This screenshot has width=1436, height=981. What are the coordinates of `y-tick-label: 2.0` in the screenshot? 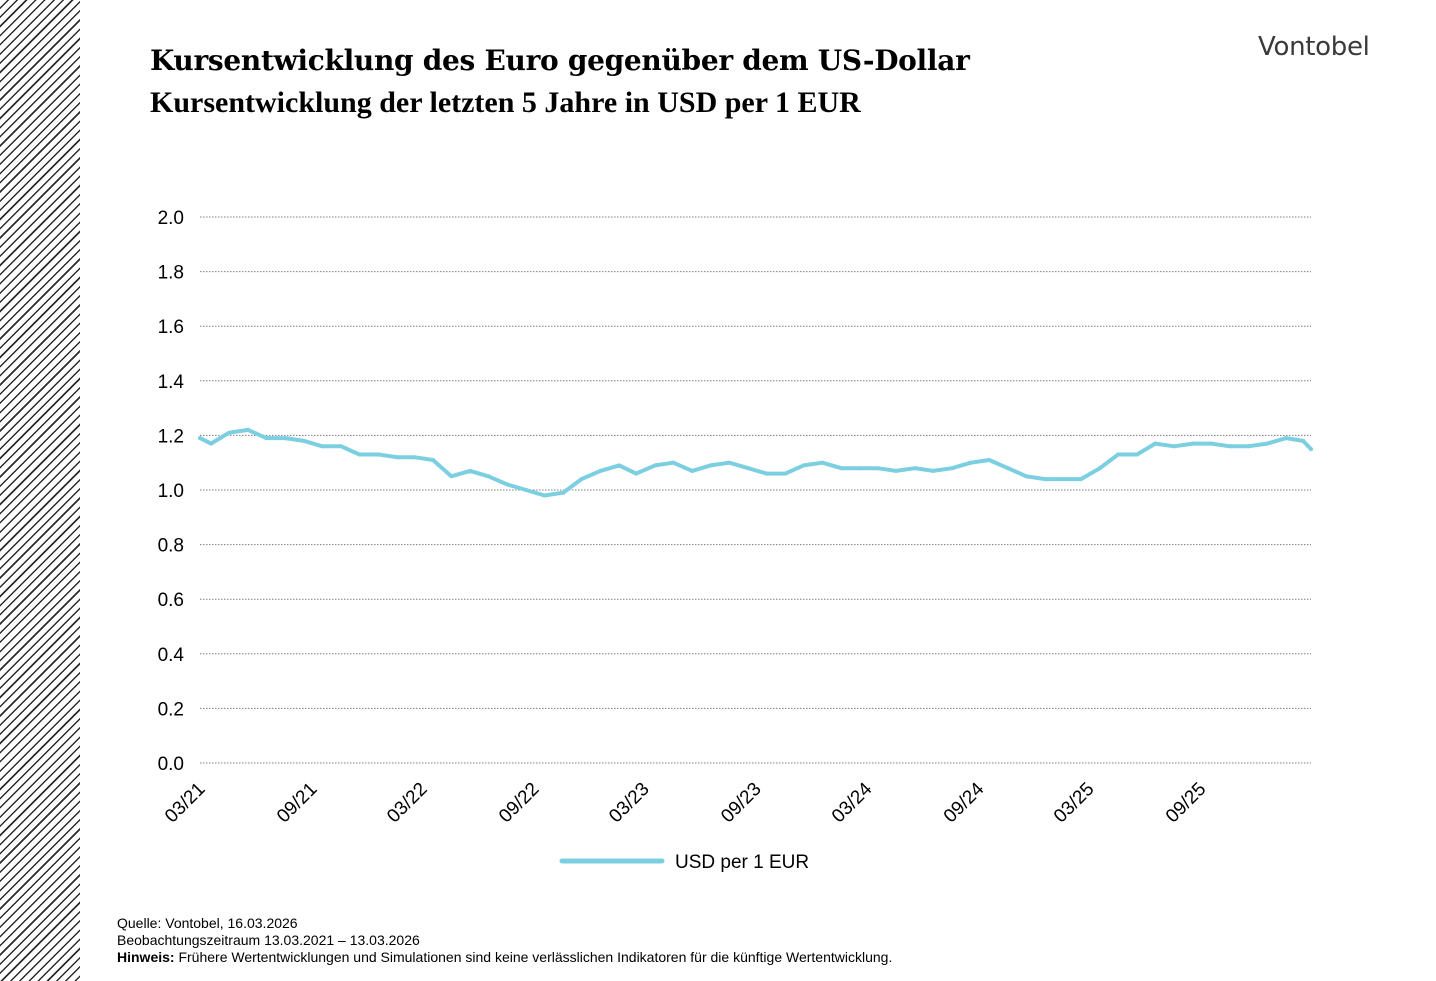 It's located at (171, 218).